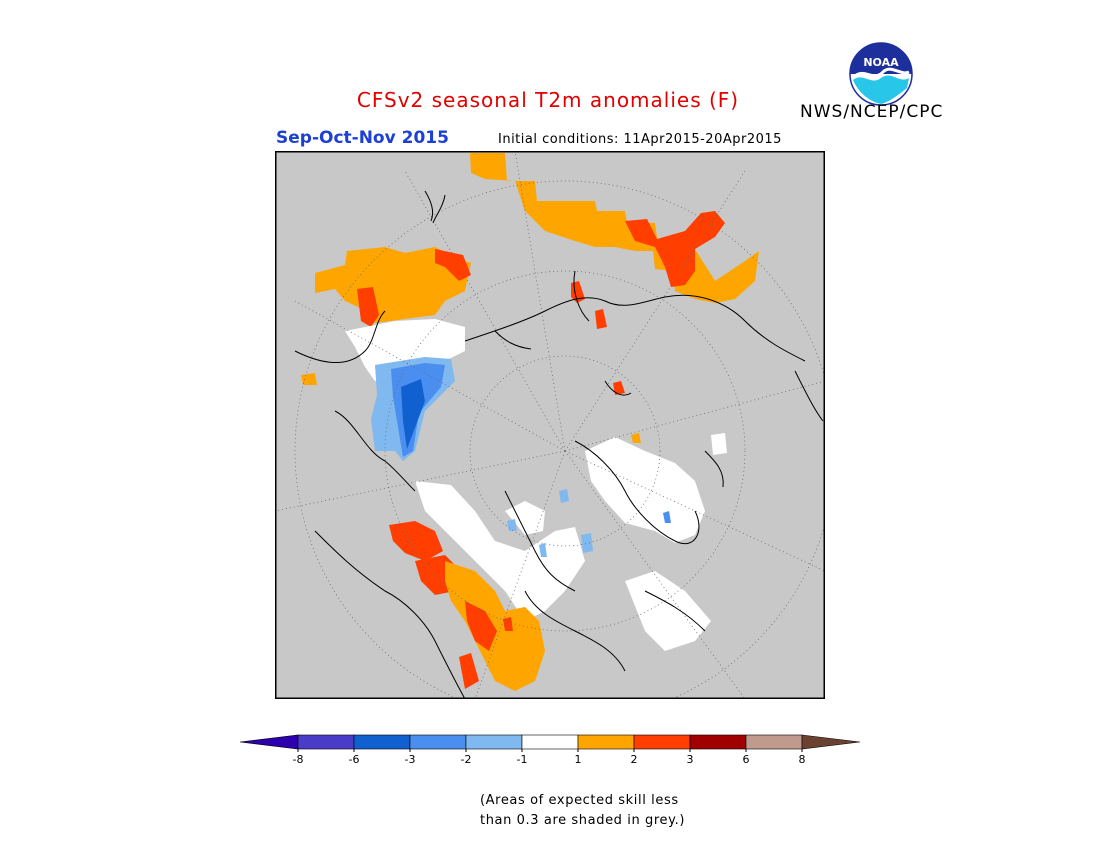 This screenshot has width=1100, height=850. I want to click on warm-anomaly-europe, so click(393, 285).